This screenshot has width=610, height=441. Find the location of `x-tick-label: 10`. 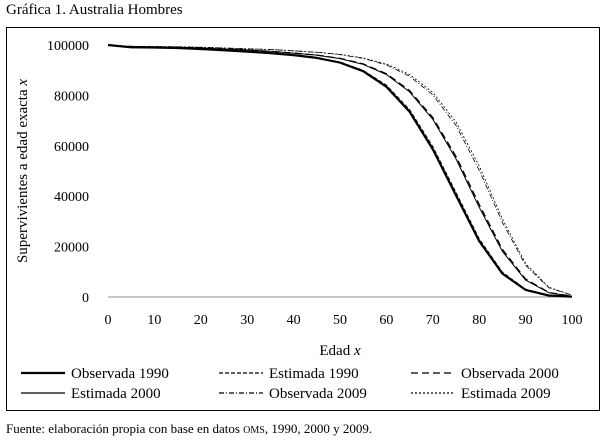

x-tick-label: 10 is located at coordinates (154, 320).